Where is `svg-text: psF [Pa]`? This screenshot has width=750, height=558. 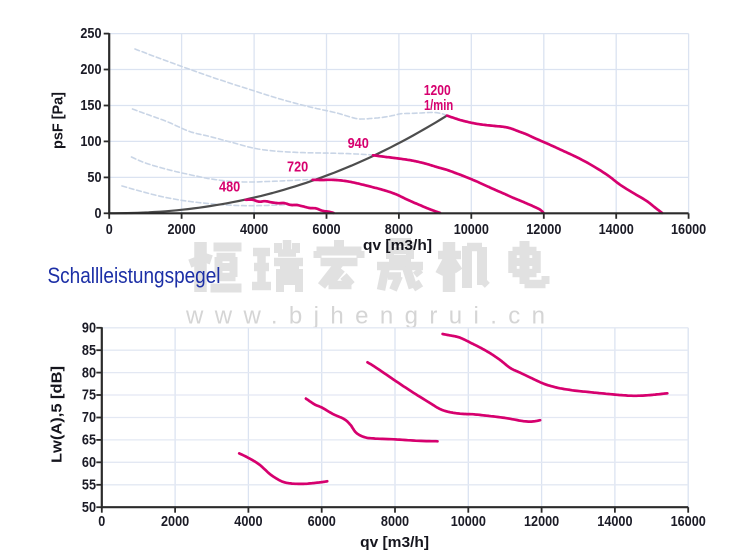 svg-text: psF [Pa] is located at coordinates (58, 120).